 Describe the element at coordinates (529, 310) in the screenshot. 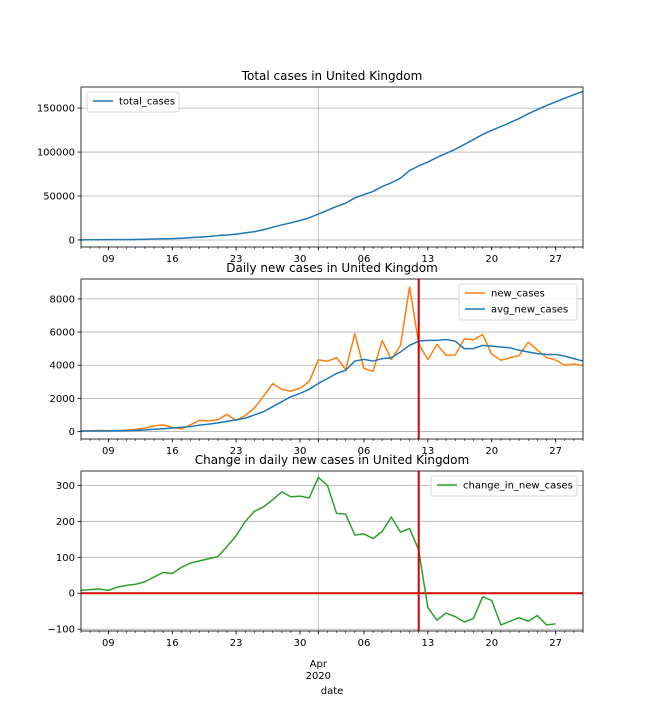

I see `legend-entry: avg_new_cases` at that location.